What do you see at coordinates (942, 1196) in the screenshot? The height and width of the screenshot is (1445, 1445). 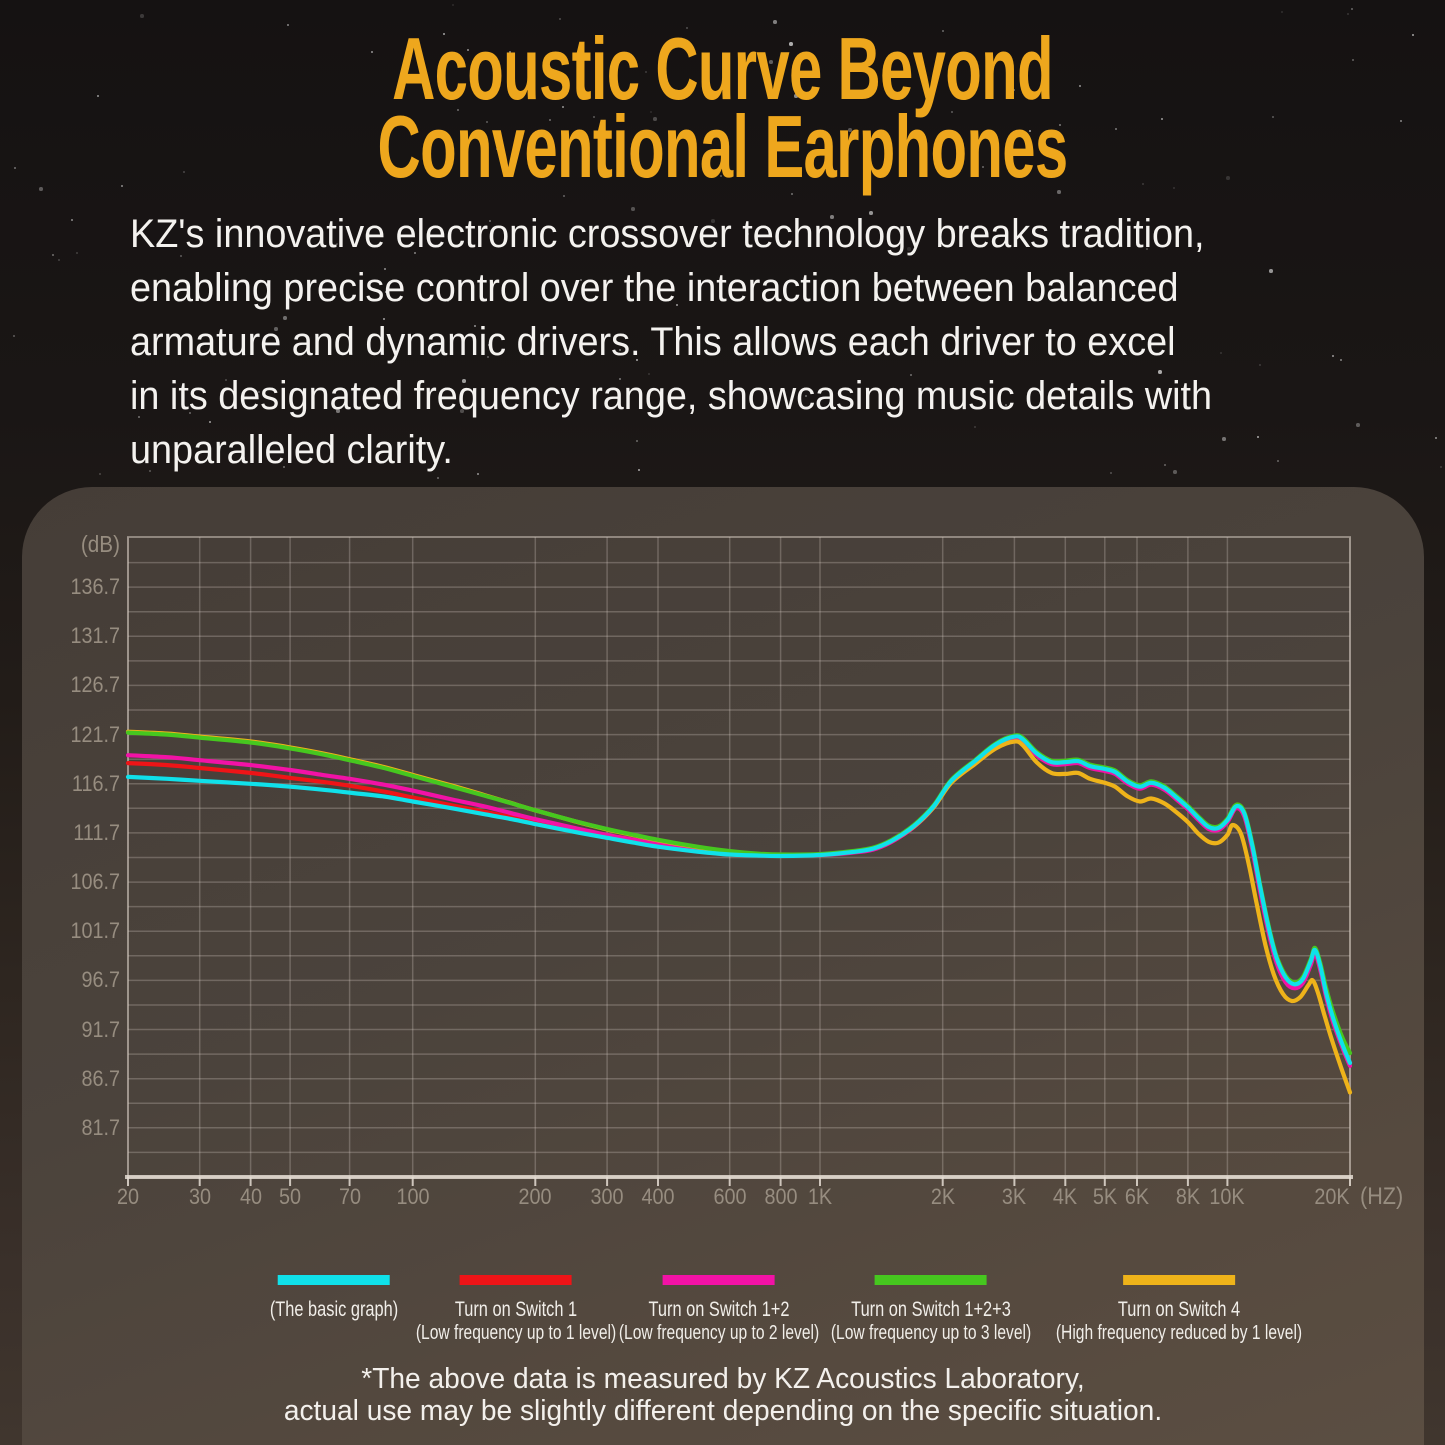 I see `x-tick-label: 2K` at bounding box center [942, 1196].